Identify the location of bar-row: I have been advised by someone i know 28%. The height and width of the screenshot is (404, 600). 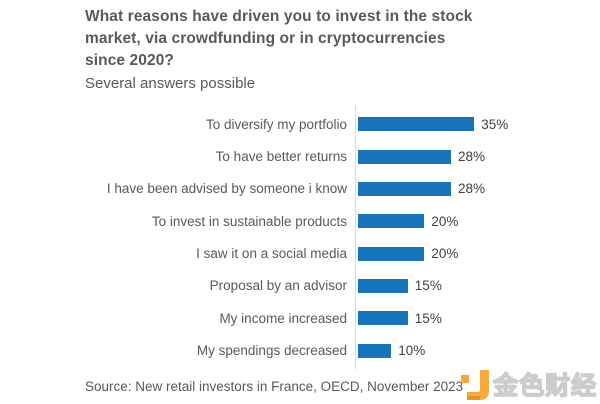
(337, 189).